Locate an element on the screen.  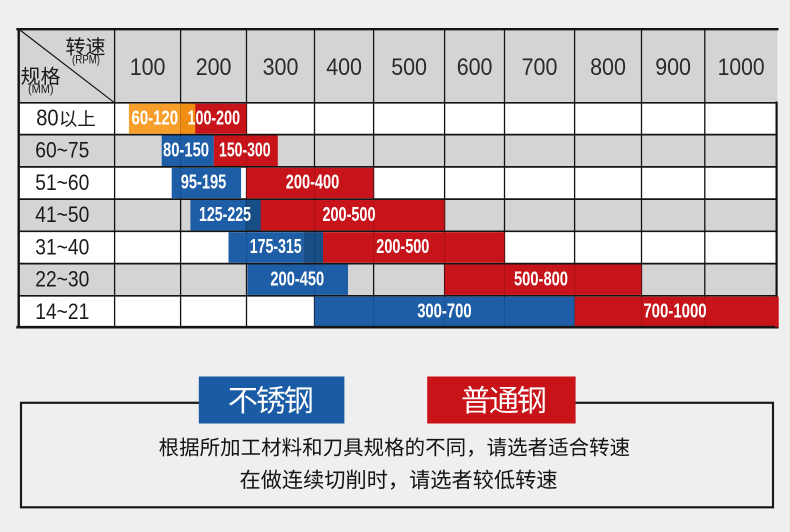
svg-text: 500 is located at coordinates (409, 67).